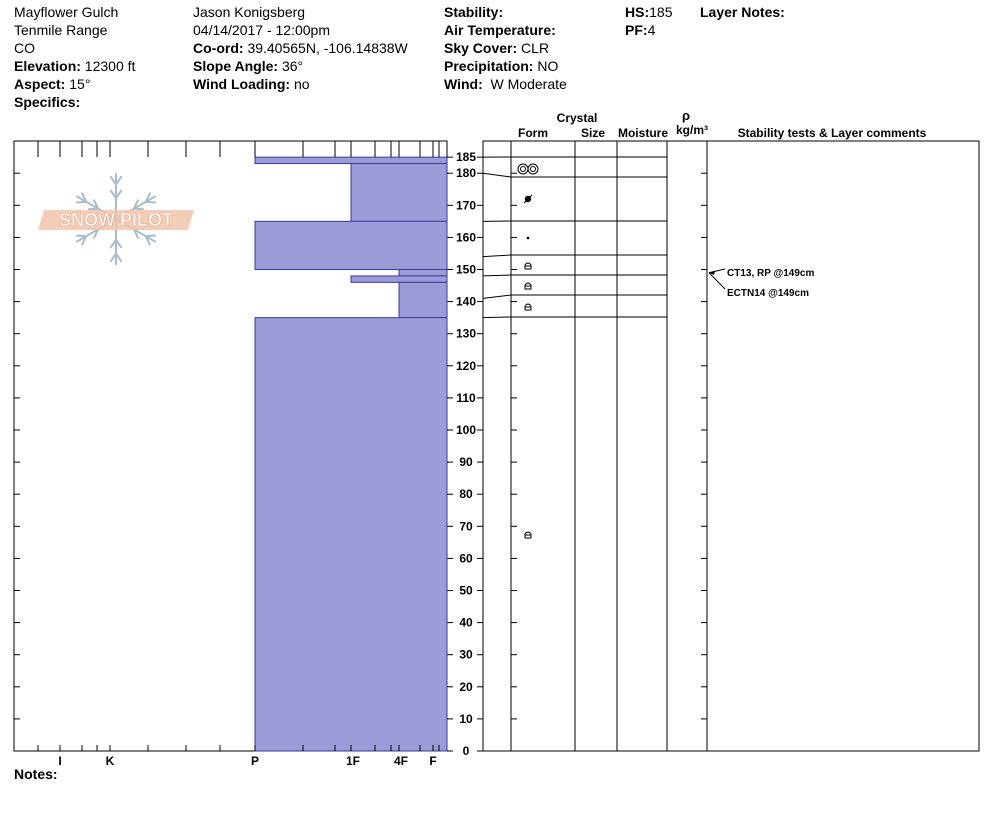 The width and height of the screenshot is (994, 840). Describe the element at coordinates (528, 84) in the screenshot. I see `wind-value: W Moderate` at that location.